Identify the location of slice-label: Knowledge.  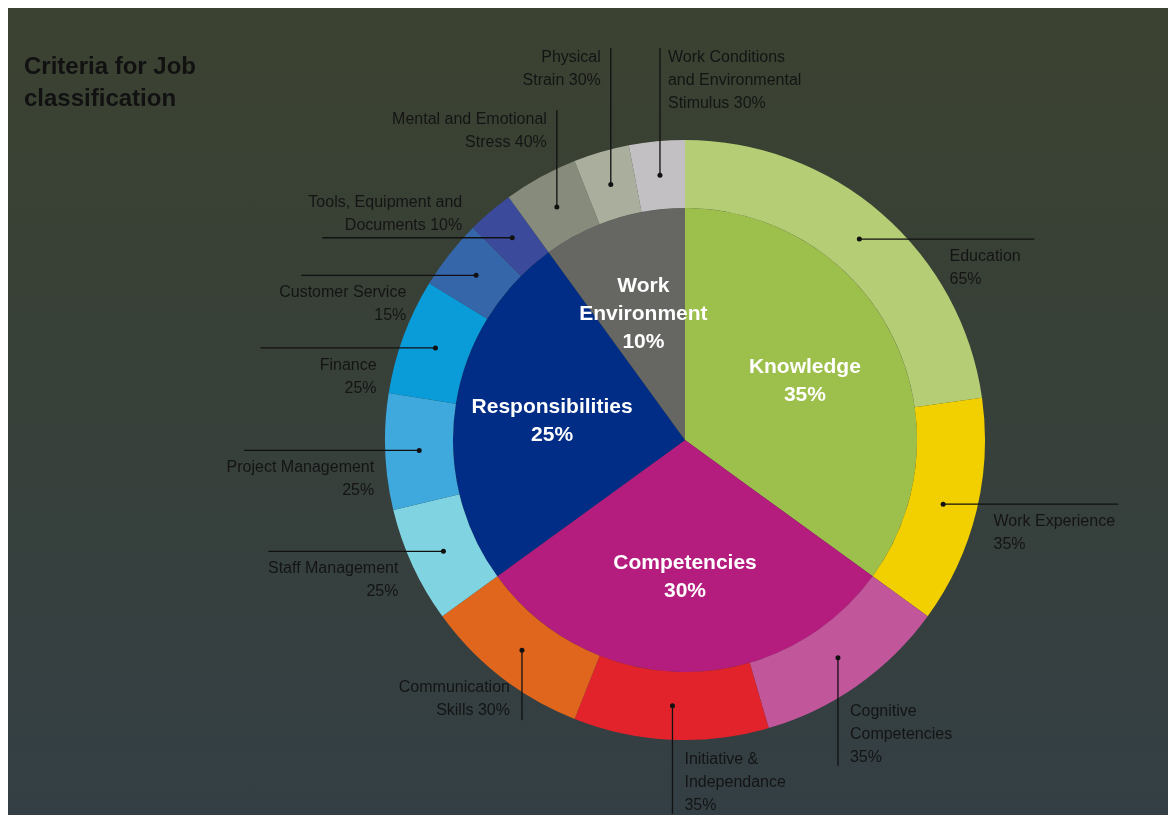
(804, 365).